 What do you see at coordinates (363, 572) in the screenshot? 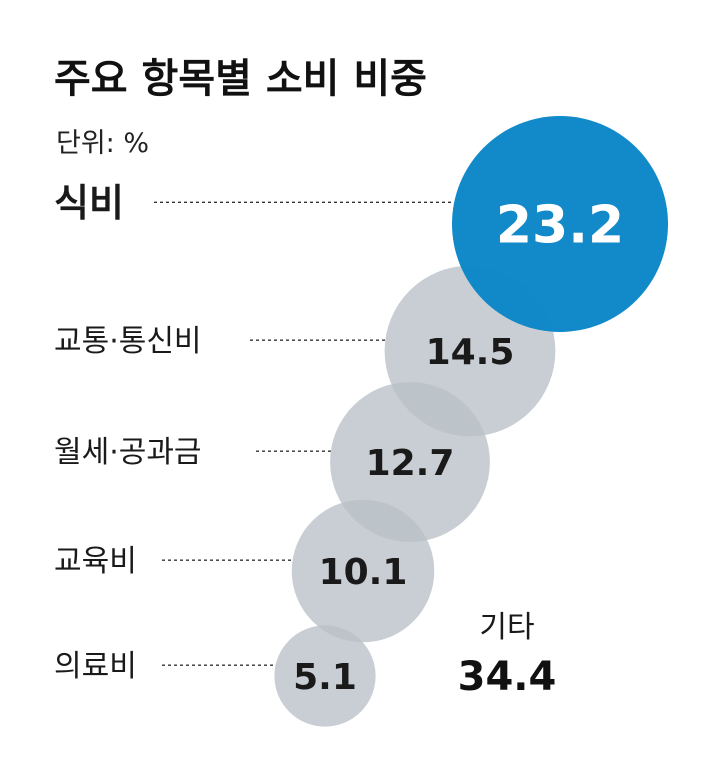
I see `value-label-4: 10.1` at bounding box center [363, 572].